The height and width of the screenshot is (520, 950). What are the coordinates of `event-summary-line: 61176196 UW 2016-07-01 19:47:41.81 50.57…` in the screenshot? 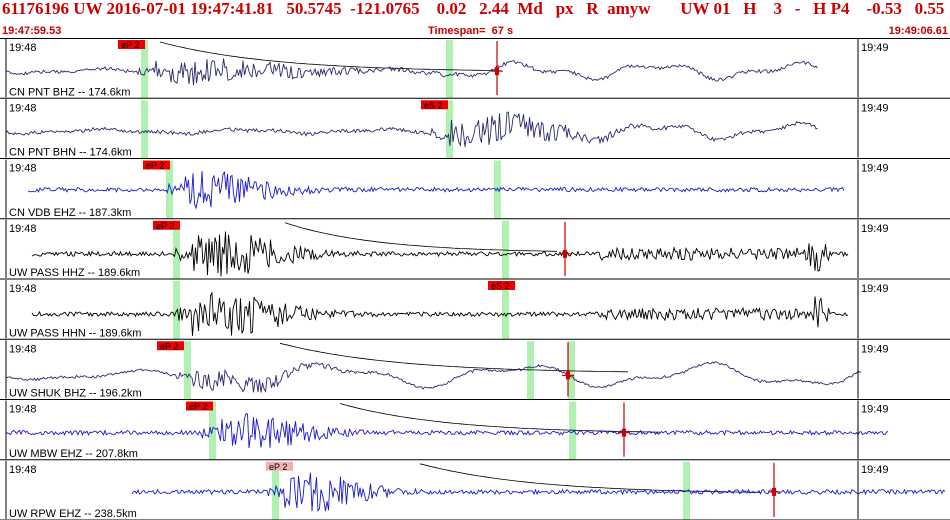 It's located at (473, 9).